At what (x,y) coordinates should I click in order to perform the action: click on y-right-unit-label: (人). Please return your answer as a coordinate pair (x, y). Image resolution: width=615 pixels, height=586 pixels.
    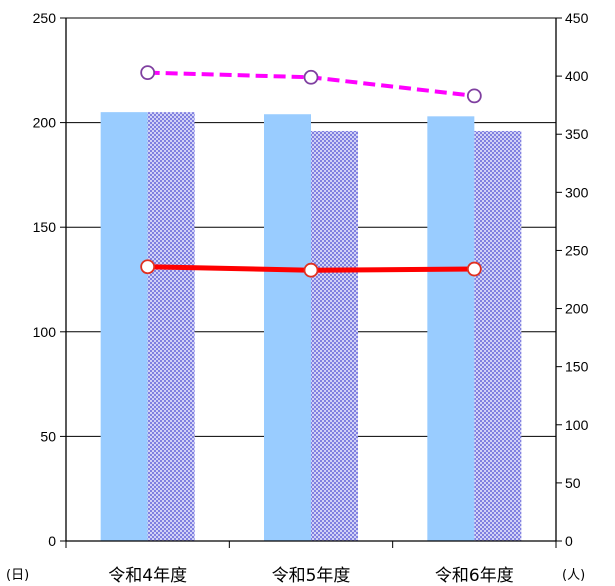
    Looking at the image, I should click on (573, 575).